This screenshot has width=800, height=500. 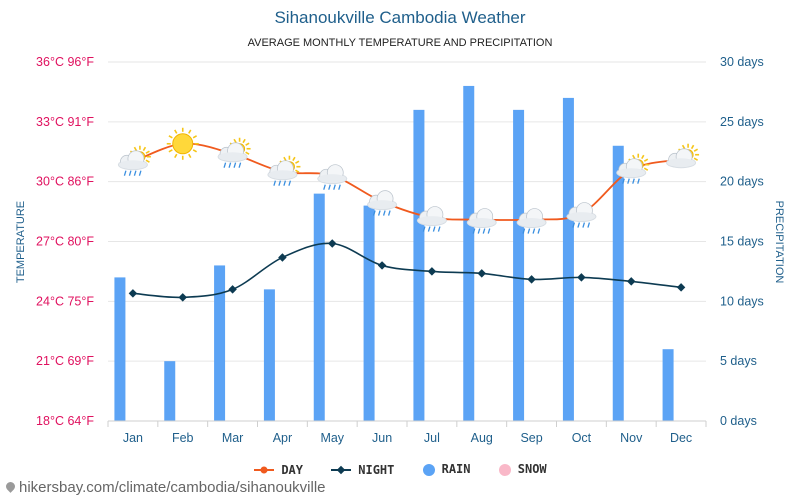 I want to click on left-tick-label: 36°C 96°F, so click(x=65, y=62).